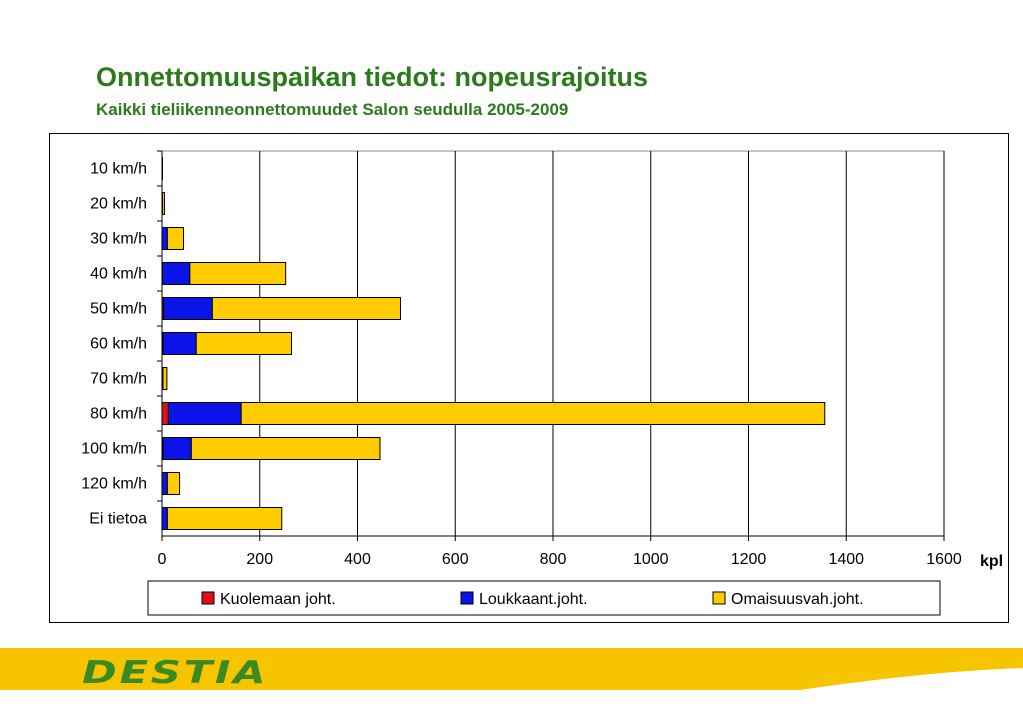  I want to click on y-tick-label: 30 km/h, so click(118, 239).